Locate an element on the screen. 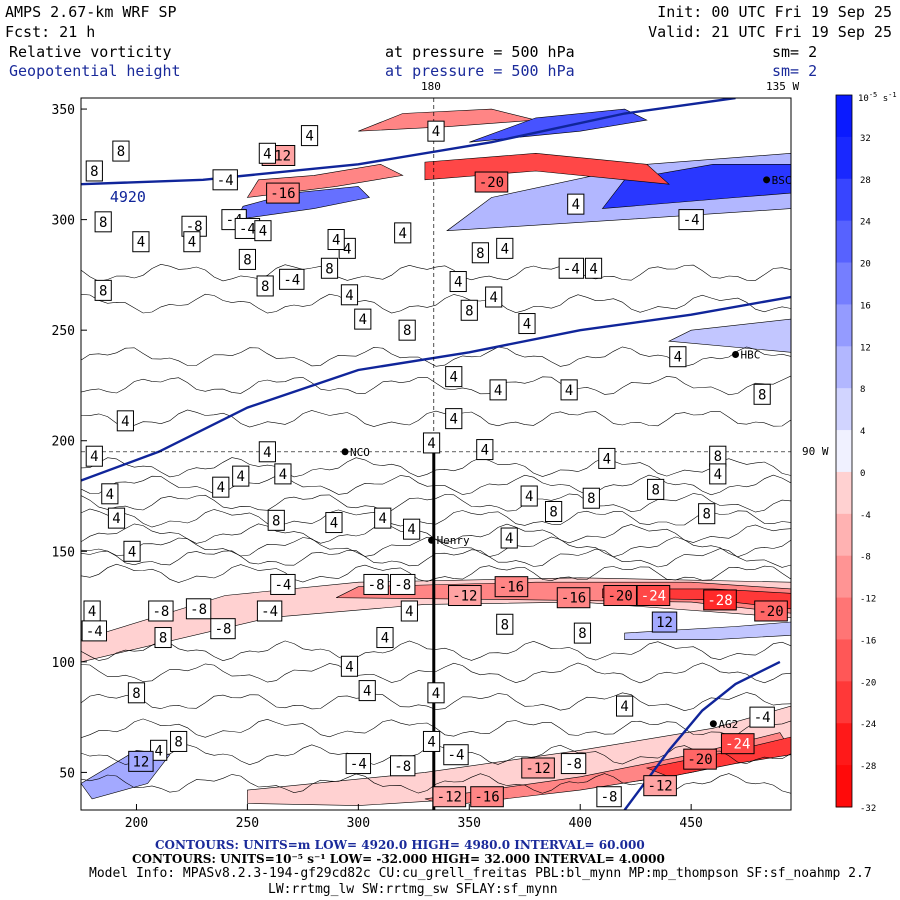 This screenshot has height=900, width=900. y-tick-label: 350 is located at coordinates (63, 110).